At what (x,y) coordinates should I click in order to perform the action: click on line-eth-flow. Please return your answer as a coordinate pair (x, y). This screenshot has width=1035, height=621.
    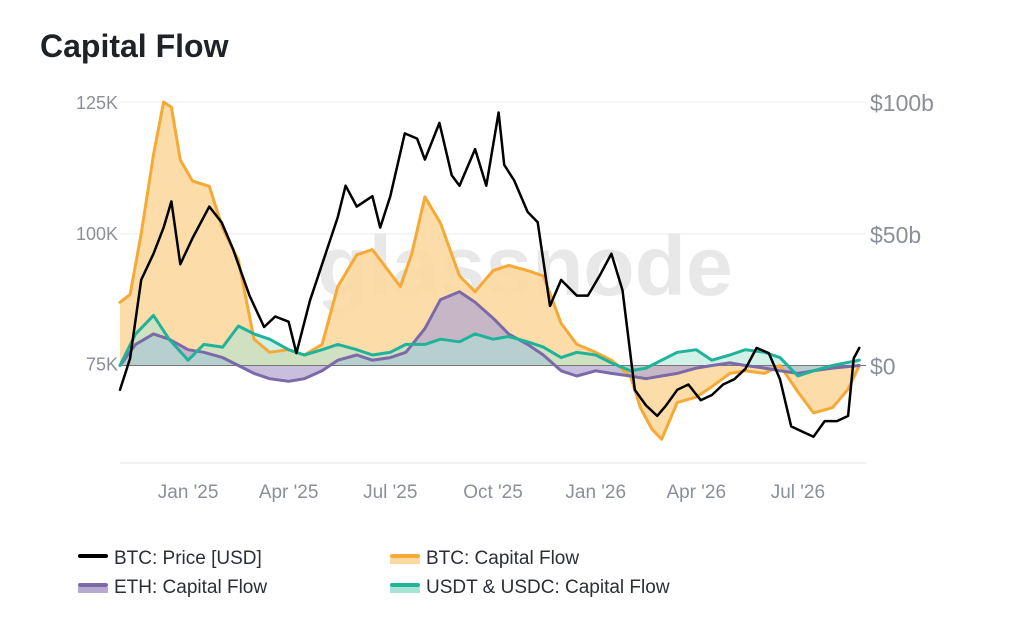
    Looking at the image, I should click on (489, 336).